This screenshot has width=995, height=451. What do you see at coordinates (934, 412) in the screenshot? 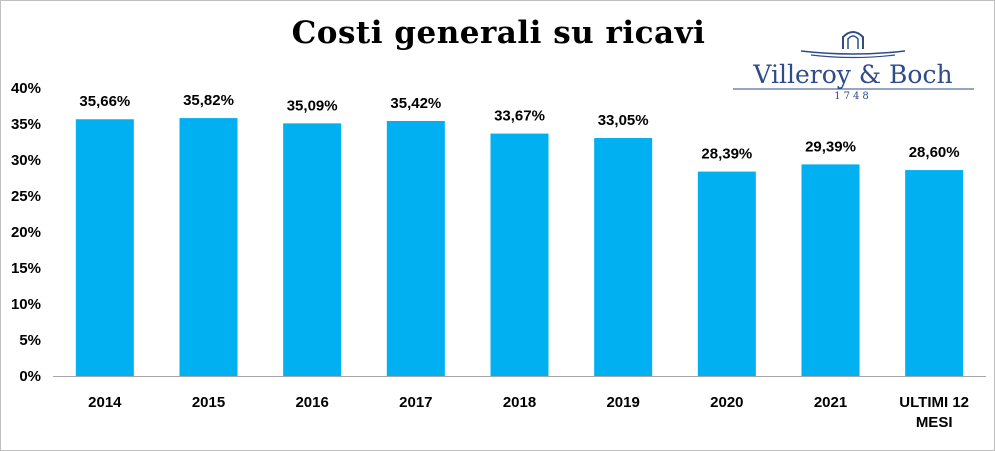
I see `x-tick-label: ULTIMI 12 MESI` at bounding box center [934, 412].